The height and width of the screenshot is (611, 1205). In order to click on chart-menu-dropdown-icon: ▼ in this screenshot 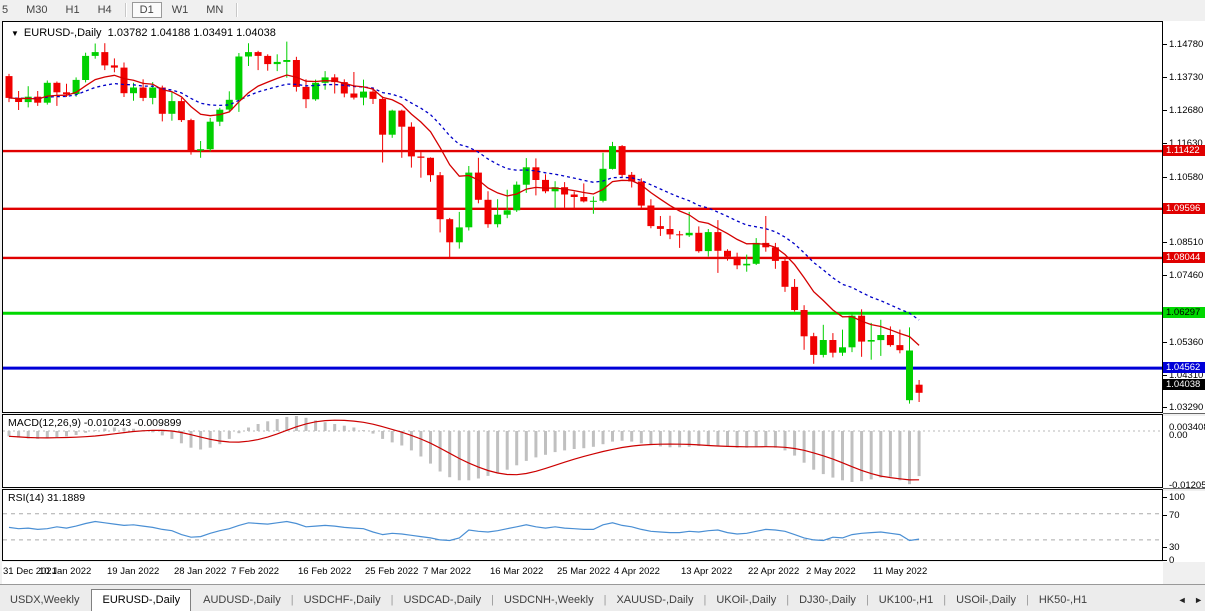, I will do `click(15, 33)`.